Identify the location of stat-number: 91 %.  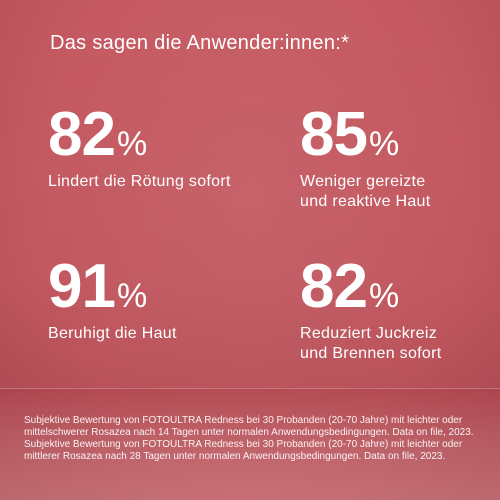
(112, 287).